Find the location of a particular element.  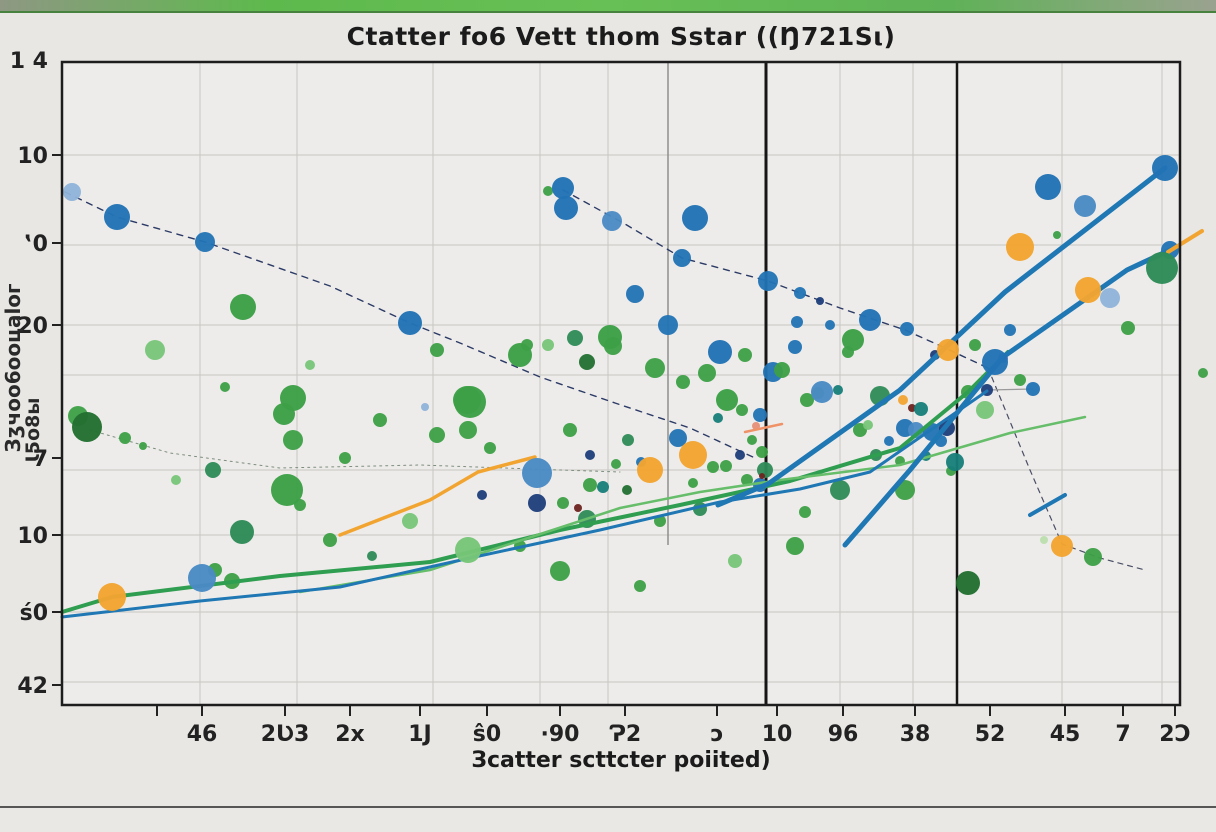

x-tick-label: 38 is located at coordinates (915, 734).